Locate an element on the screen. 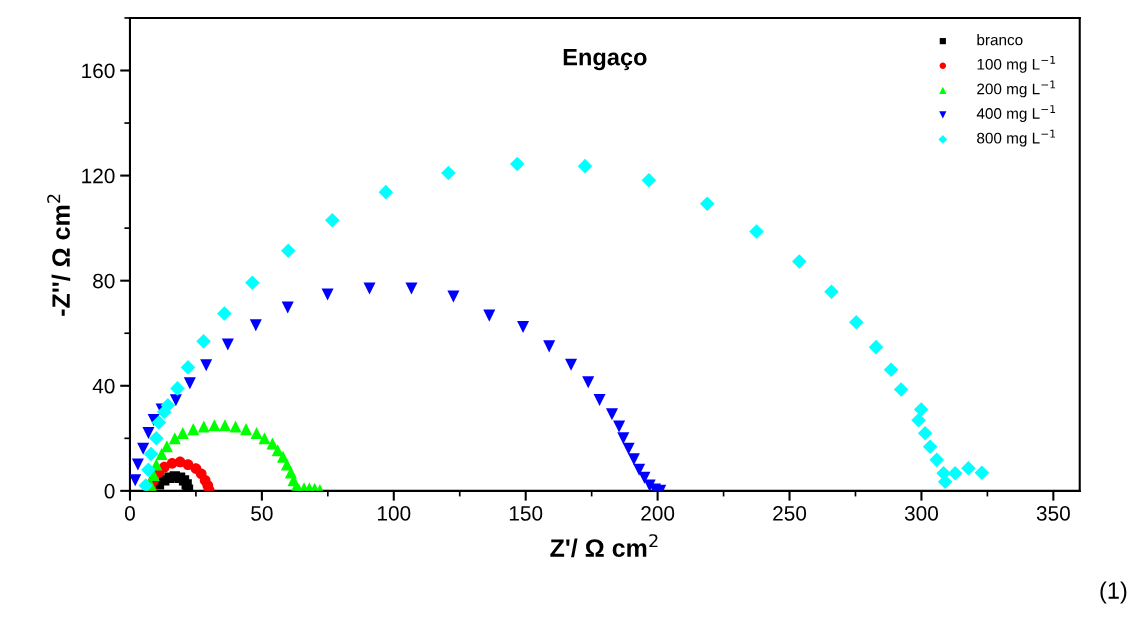  y-tick-label: 160 is located at coordinates (98, 71).